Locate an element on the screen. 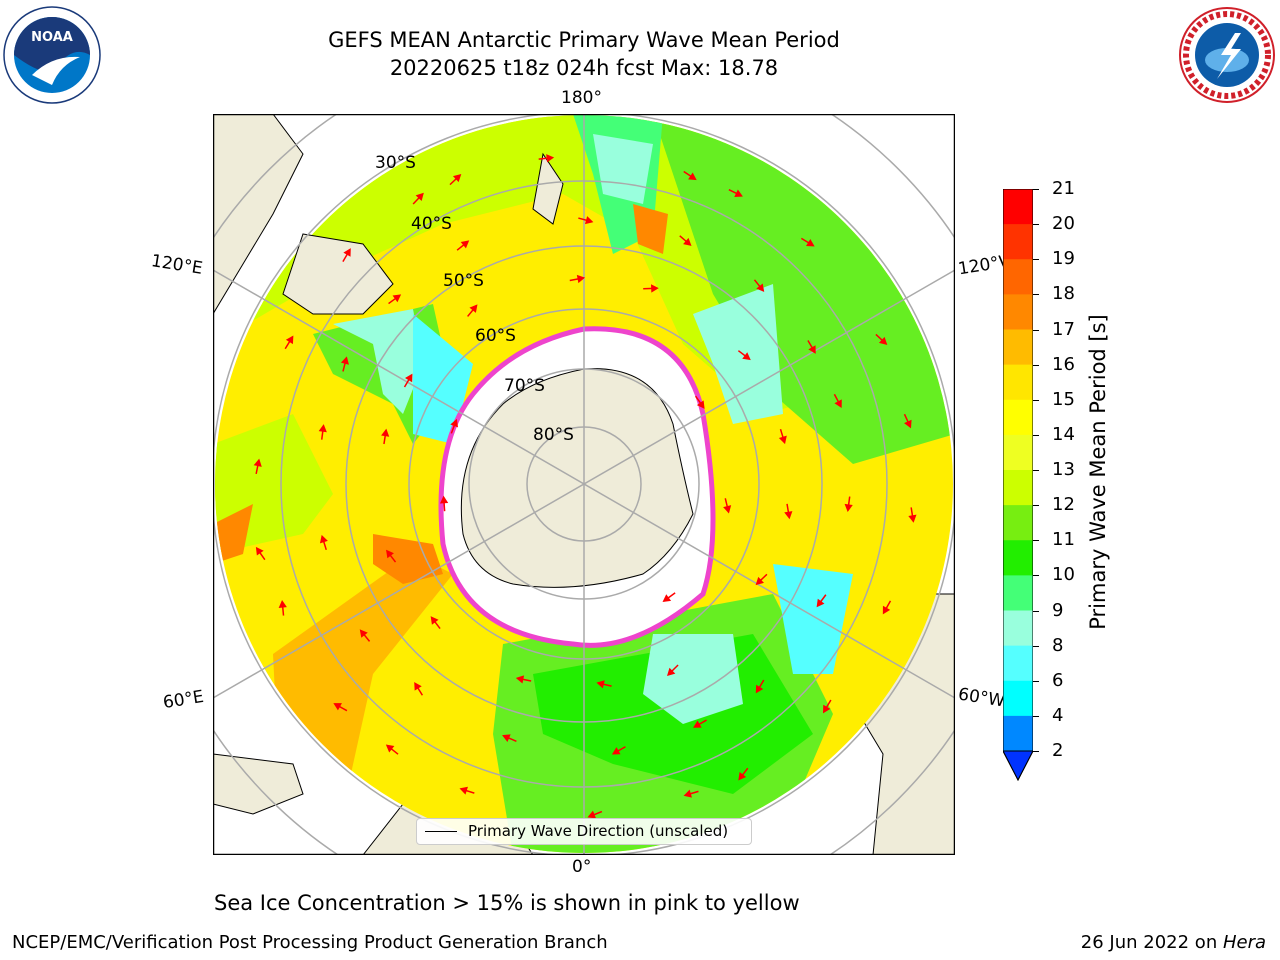 Image resolution: width=1280 pixels, height=960 pixels. colorbar-tick-label: 10 is located at coordinates (1063, 575).